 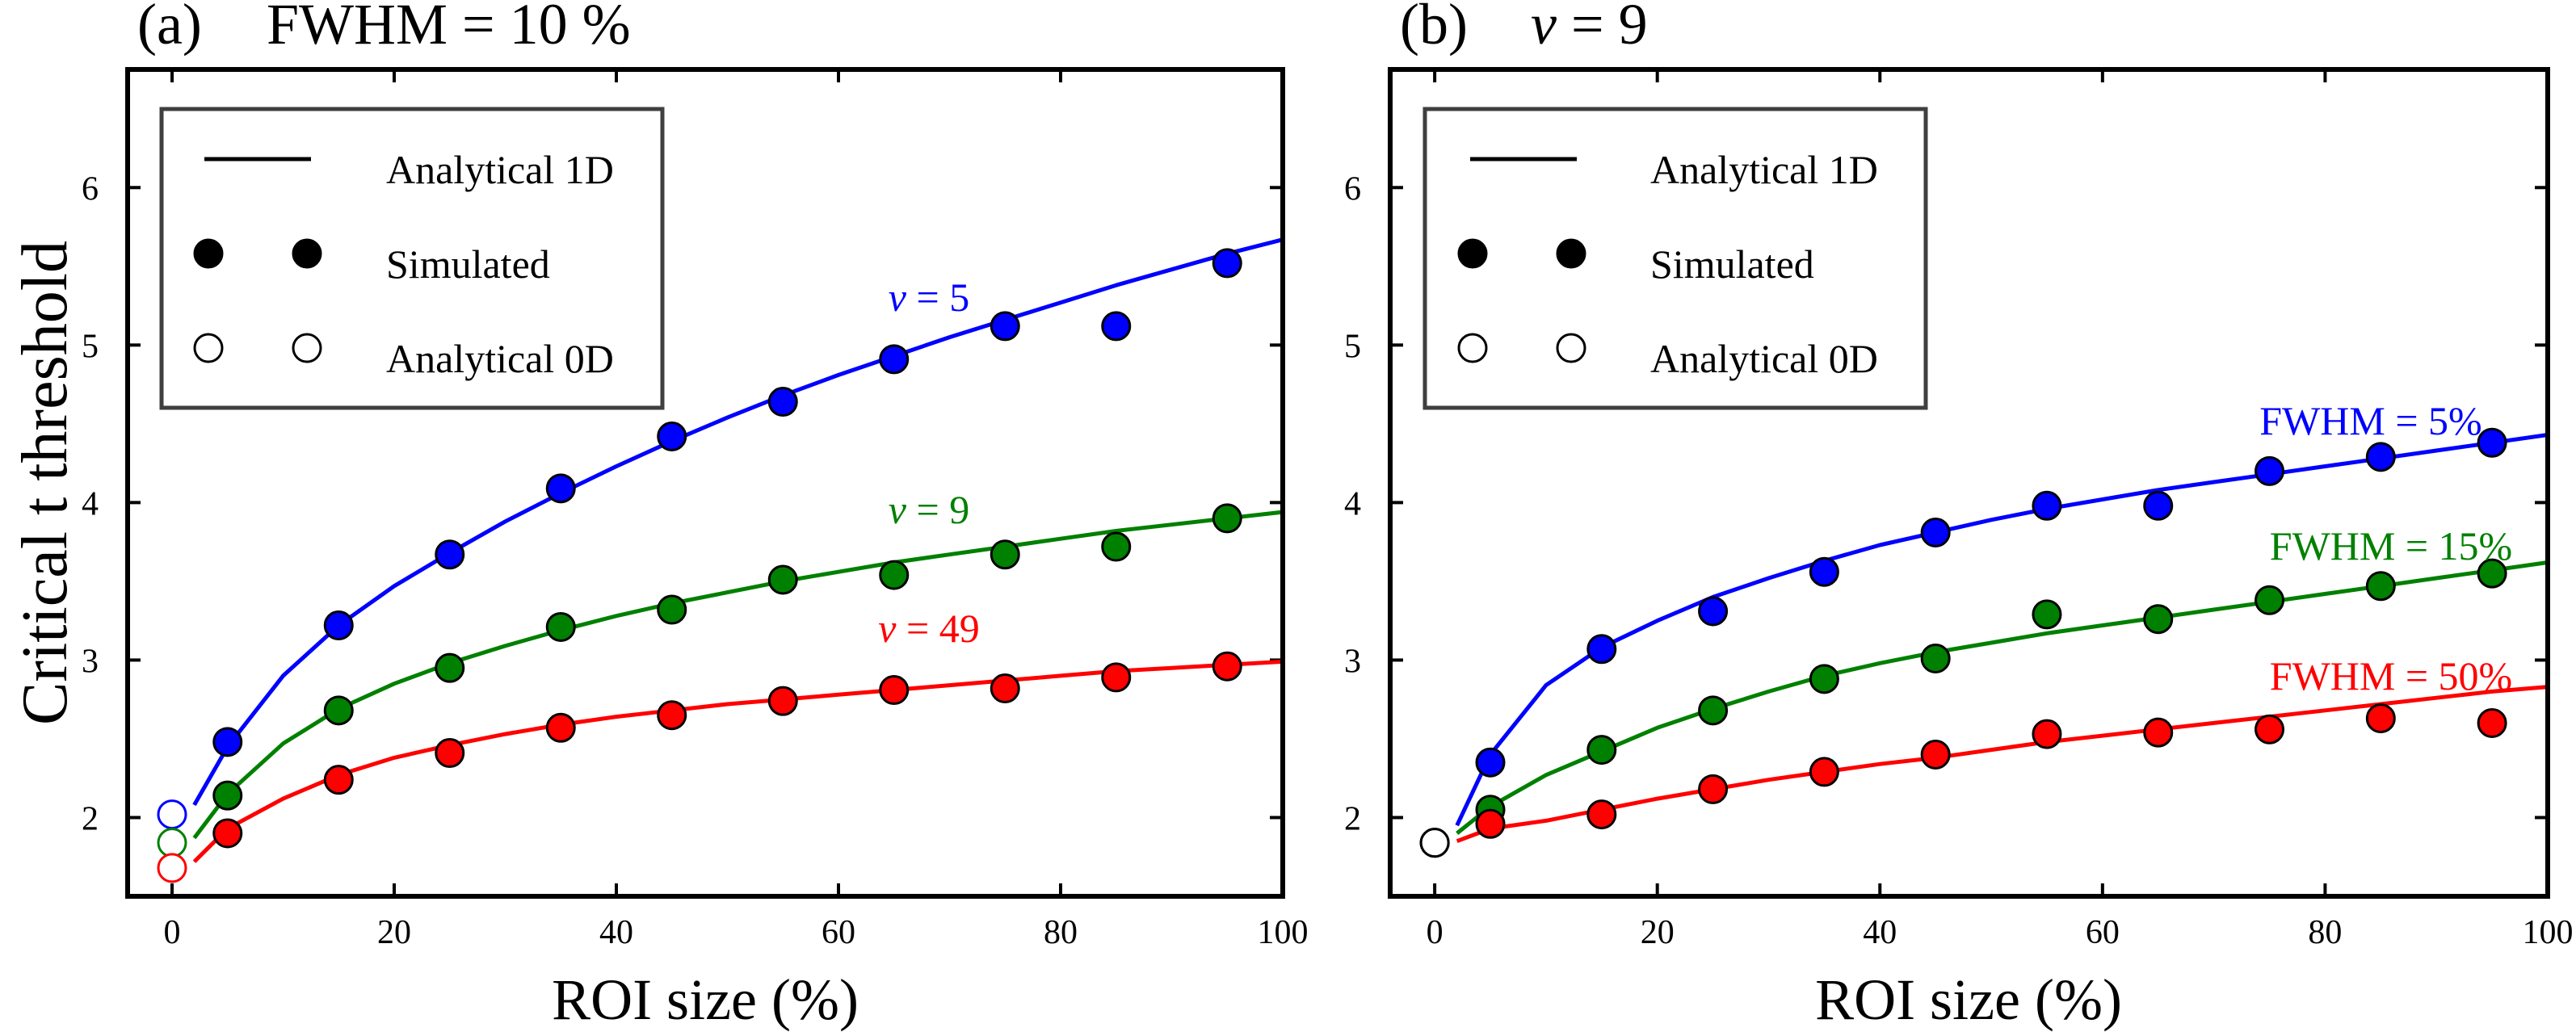 I want to click on y-axis-label: Critical t threshold, so click(x=45, y=483).